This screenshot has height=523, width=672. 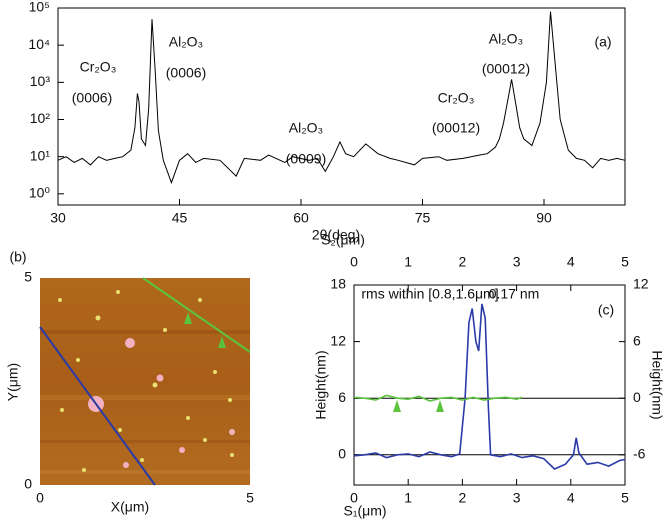 I want to click on y-tick-label: 10², so click(x=40, y=118).